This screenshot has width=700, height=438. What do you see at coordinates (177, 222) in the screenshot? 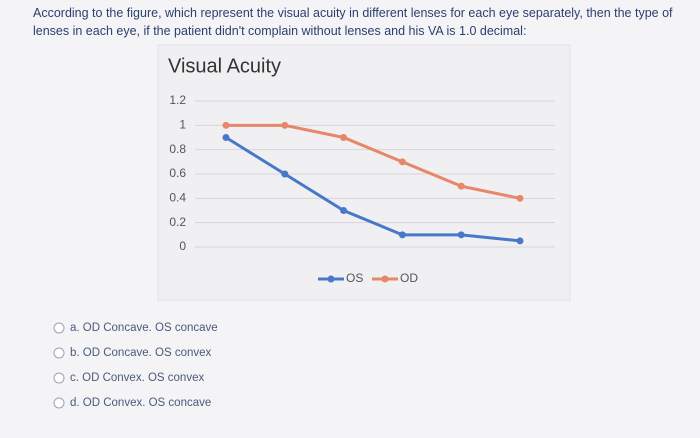
I see `y-tick-label: 0.2` at bounding box center [177, 222].